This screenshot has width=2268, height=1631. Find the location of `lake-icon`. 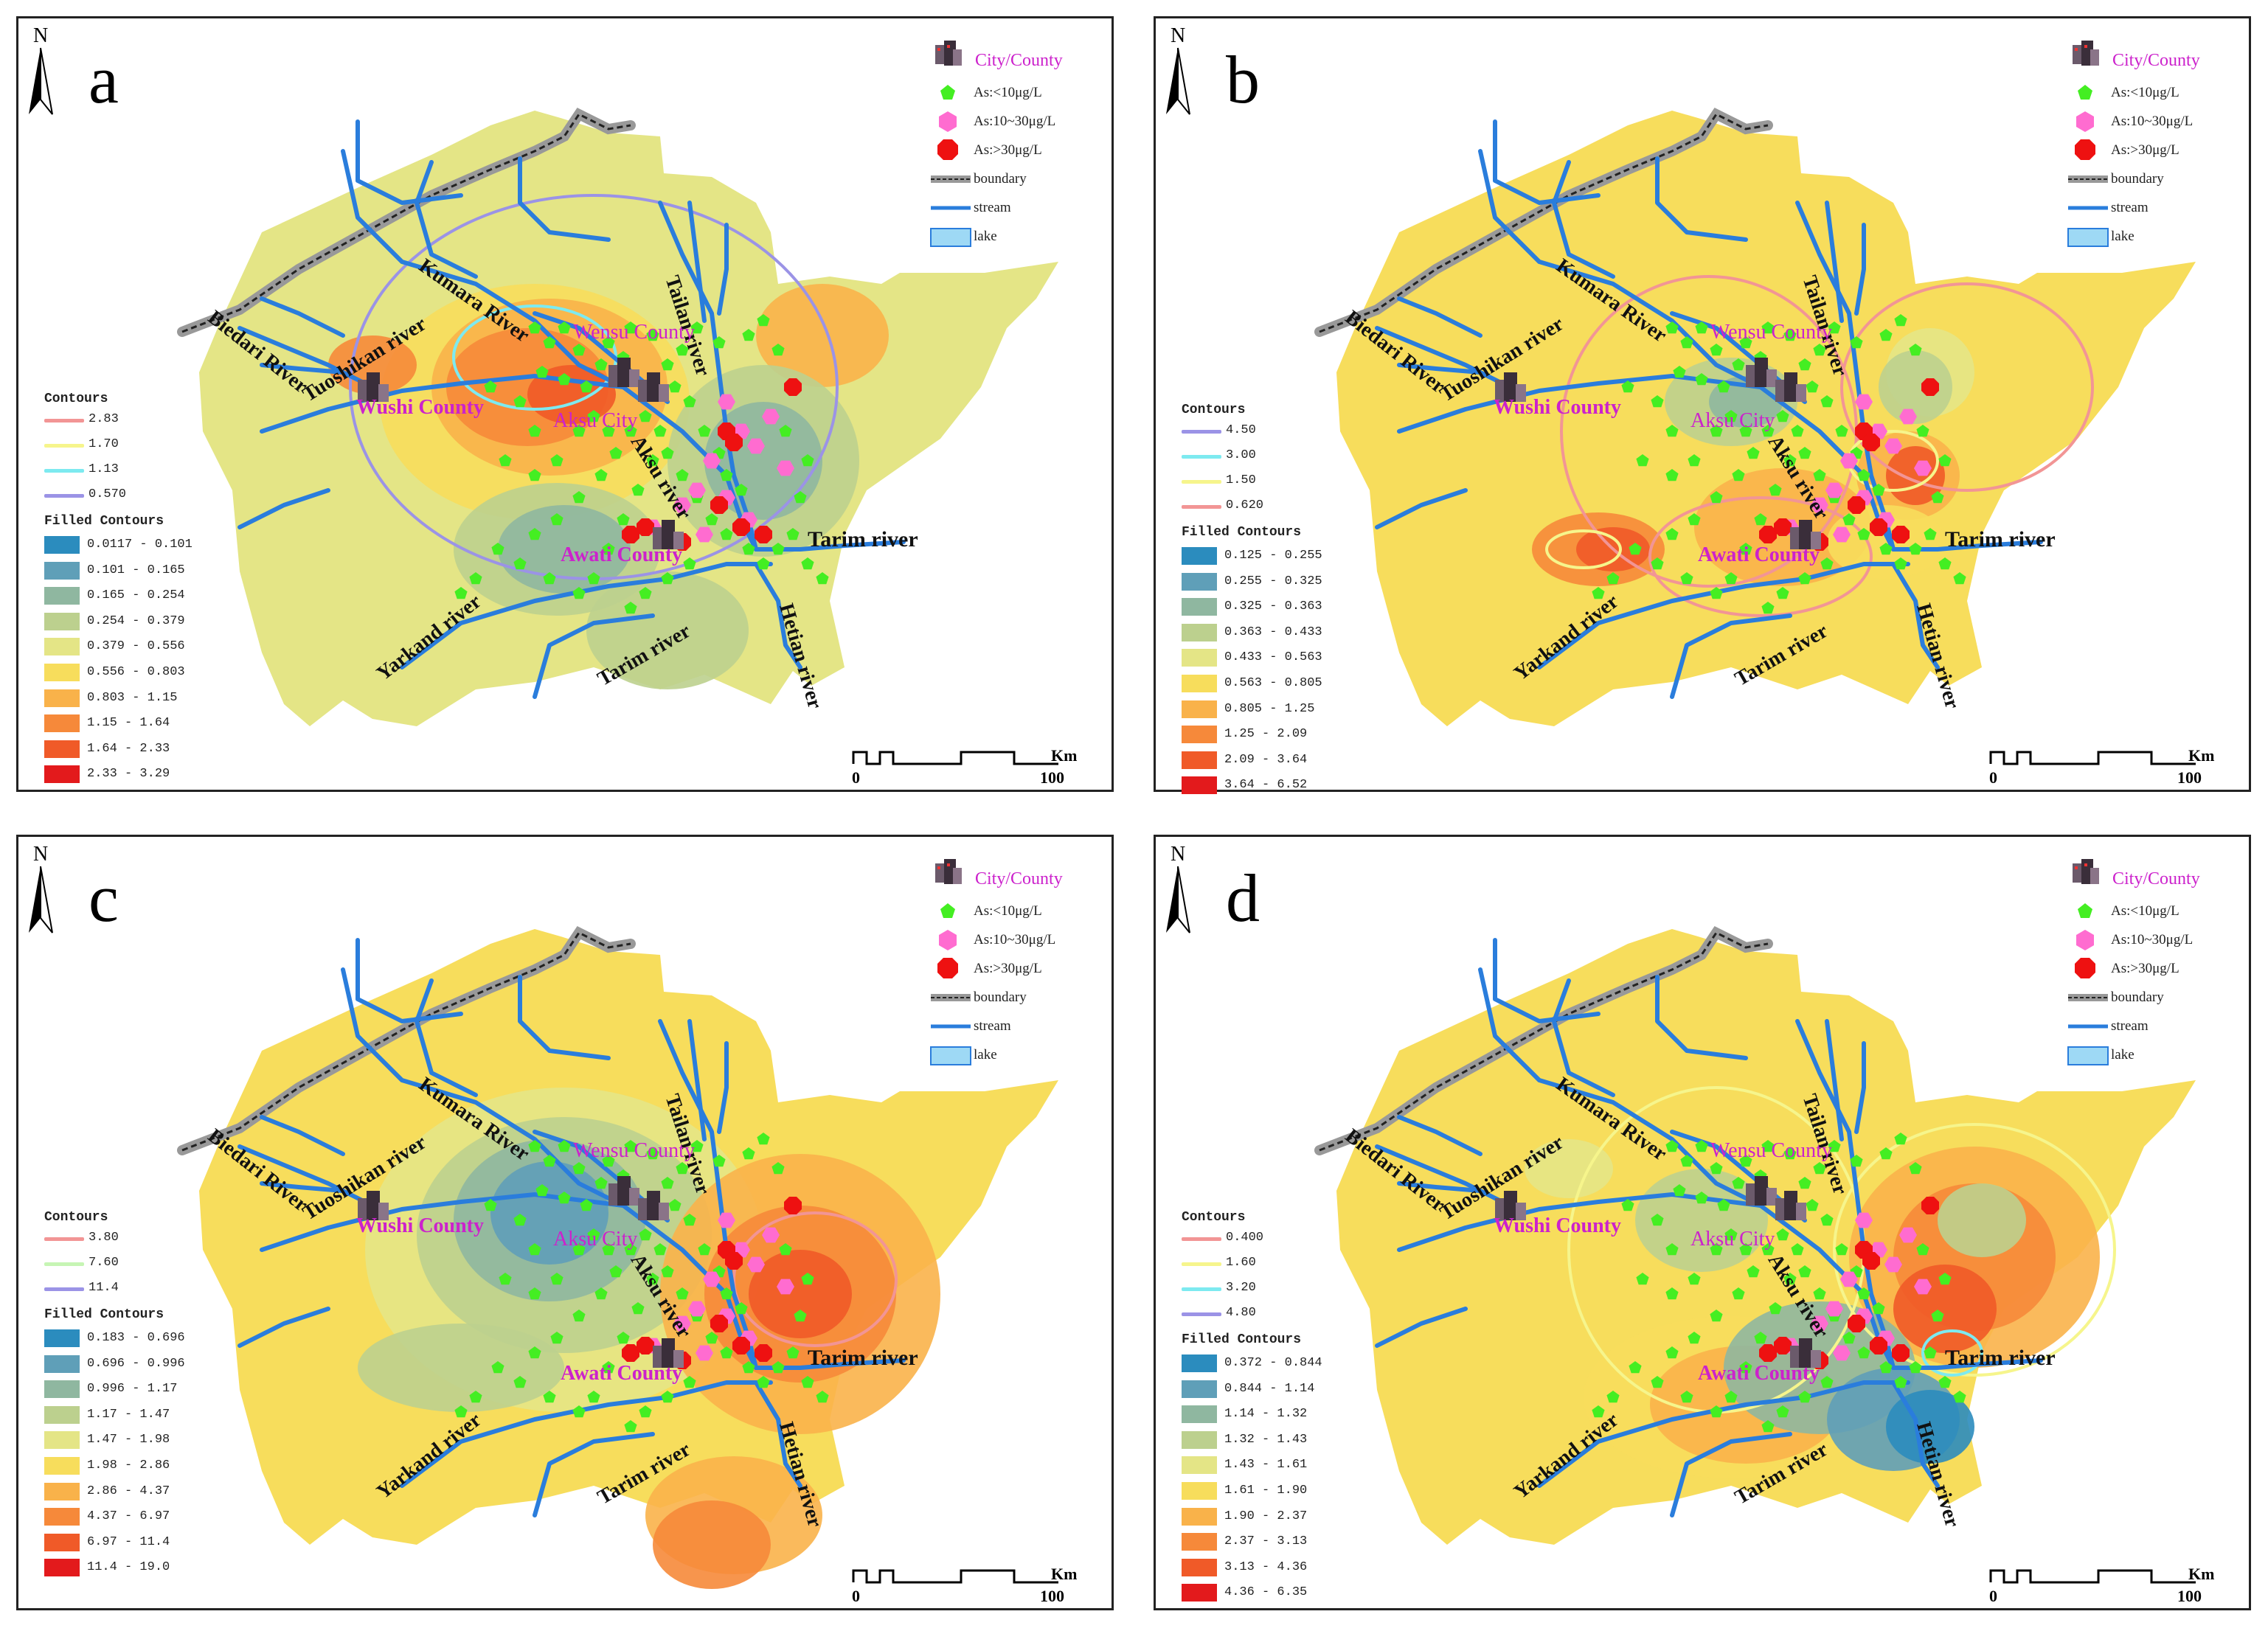

lake-icon is located at coordinates (950, 238).